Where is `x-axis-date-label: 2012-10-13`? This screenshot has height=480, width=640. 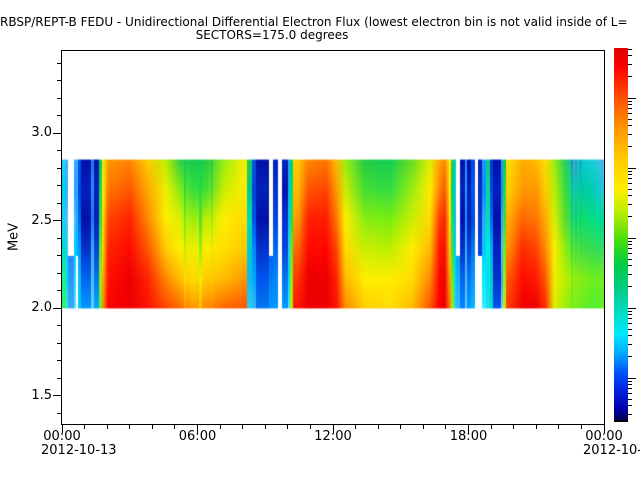
x-axis-date-label: 2012-10-13 is located at coordinates (79, 450).